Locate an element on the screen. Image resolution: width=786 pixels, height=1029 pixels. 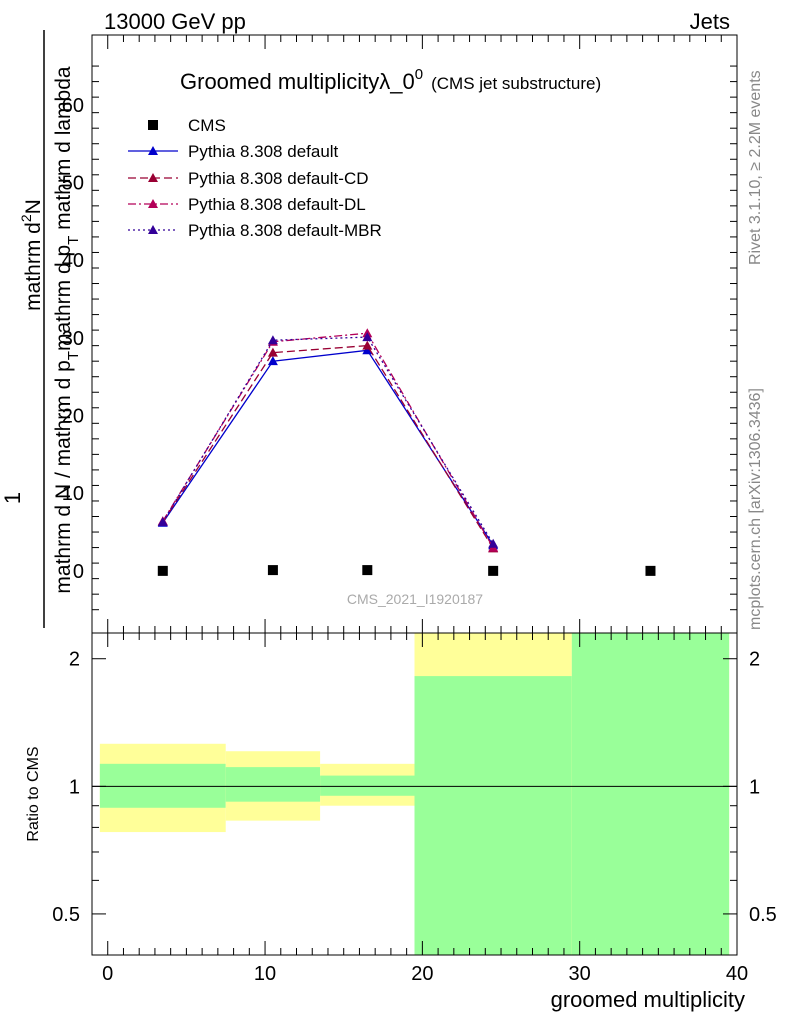
x-tick-labels: 0 10 20 30 40 is located at coordinates (425, 974).